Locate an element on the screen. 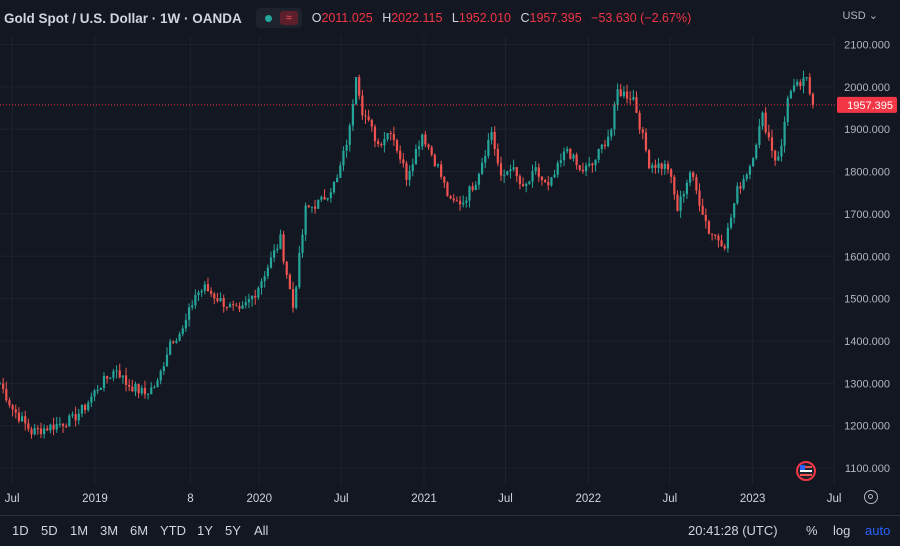  x-tick-label: 2019 is located at coordinates (95, 499).